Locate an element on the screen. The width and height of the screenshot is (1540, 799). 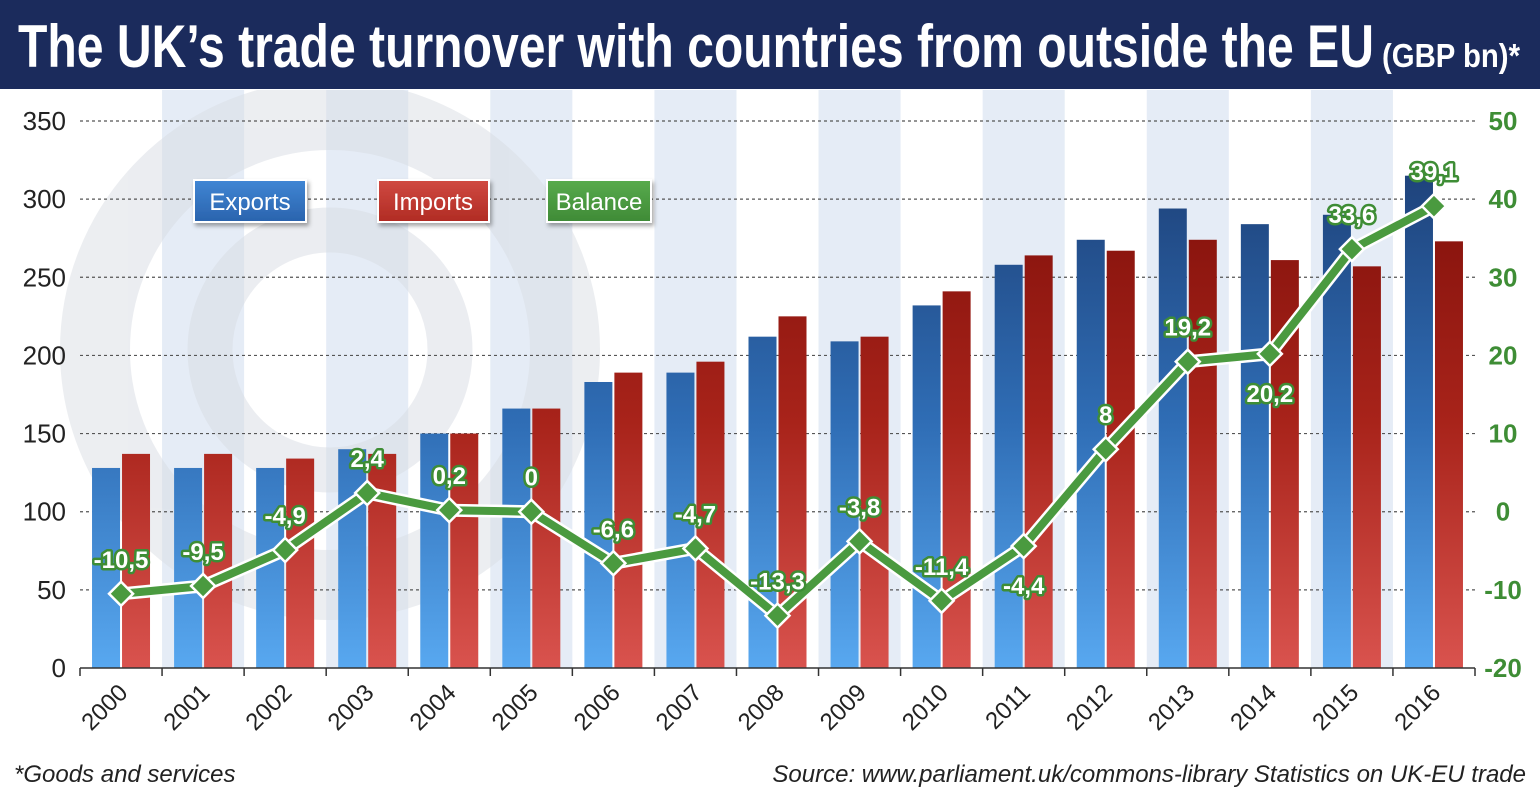
legend-item-exports: Exports is located at coordinates (250, 201).